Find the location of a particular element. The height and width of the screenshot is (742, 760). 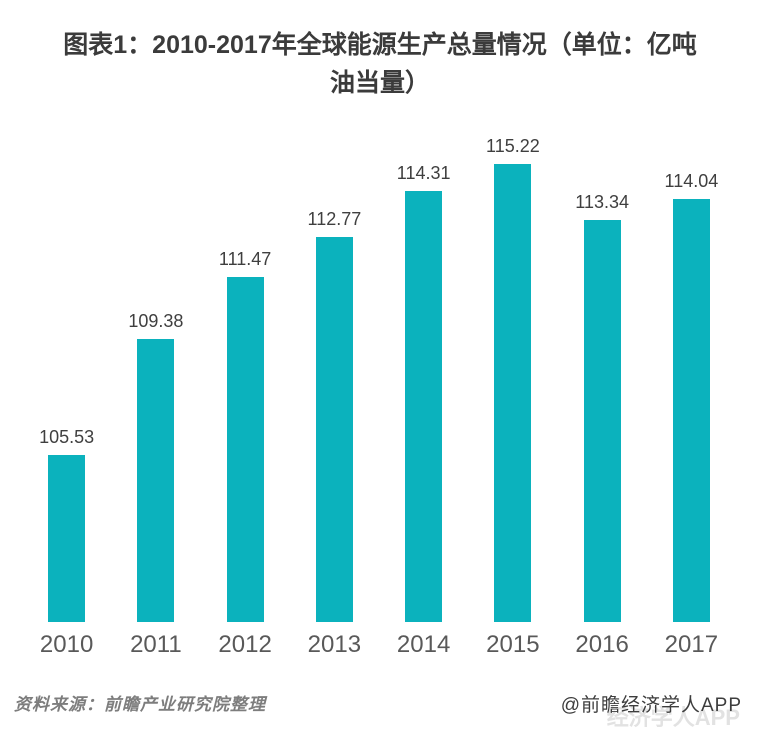

chart-title-line2: 油当量） is located at coordinates (379, 83).